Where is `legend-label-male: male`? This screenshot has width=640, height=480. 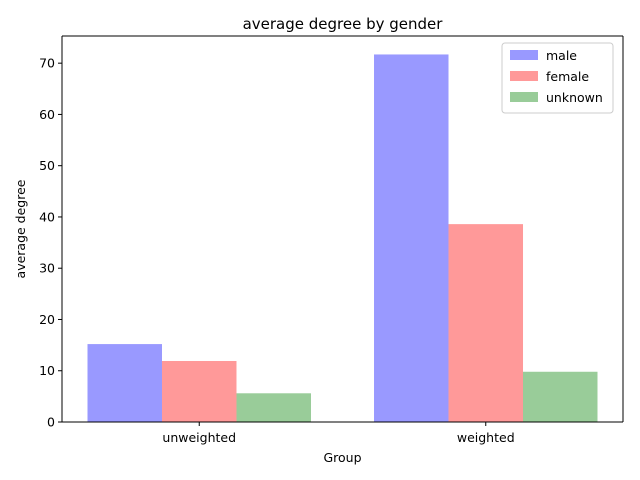 legend-label-male: male is located at coordinates (561, 55).